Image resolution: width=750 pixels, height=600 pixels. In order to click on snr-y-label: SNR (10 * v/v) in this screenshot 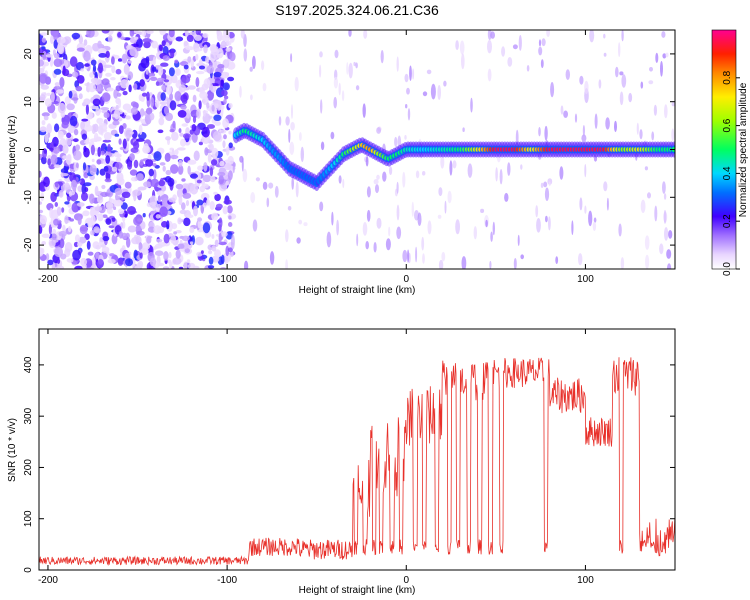, I will do `click(12, 450)`.